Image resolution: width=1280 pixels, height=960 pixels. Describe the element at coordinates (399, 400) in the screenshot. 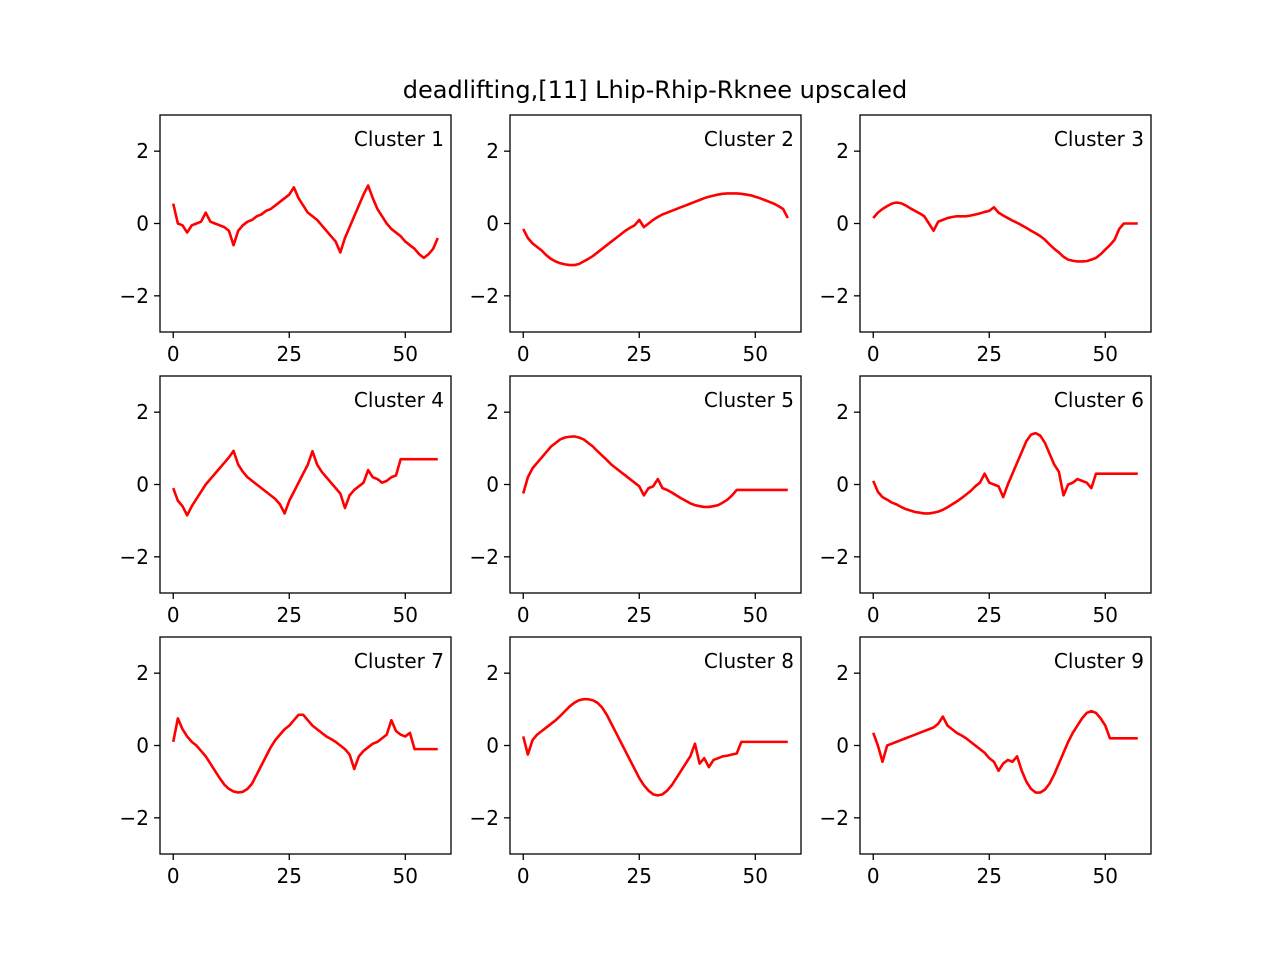

I see `cluster-label: Cluster 4` at that location.